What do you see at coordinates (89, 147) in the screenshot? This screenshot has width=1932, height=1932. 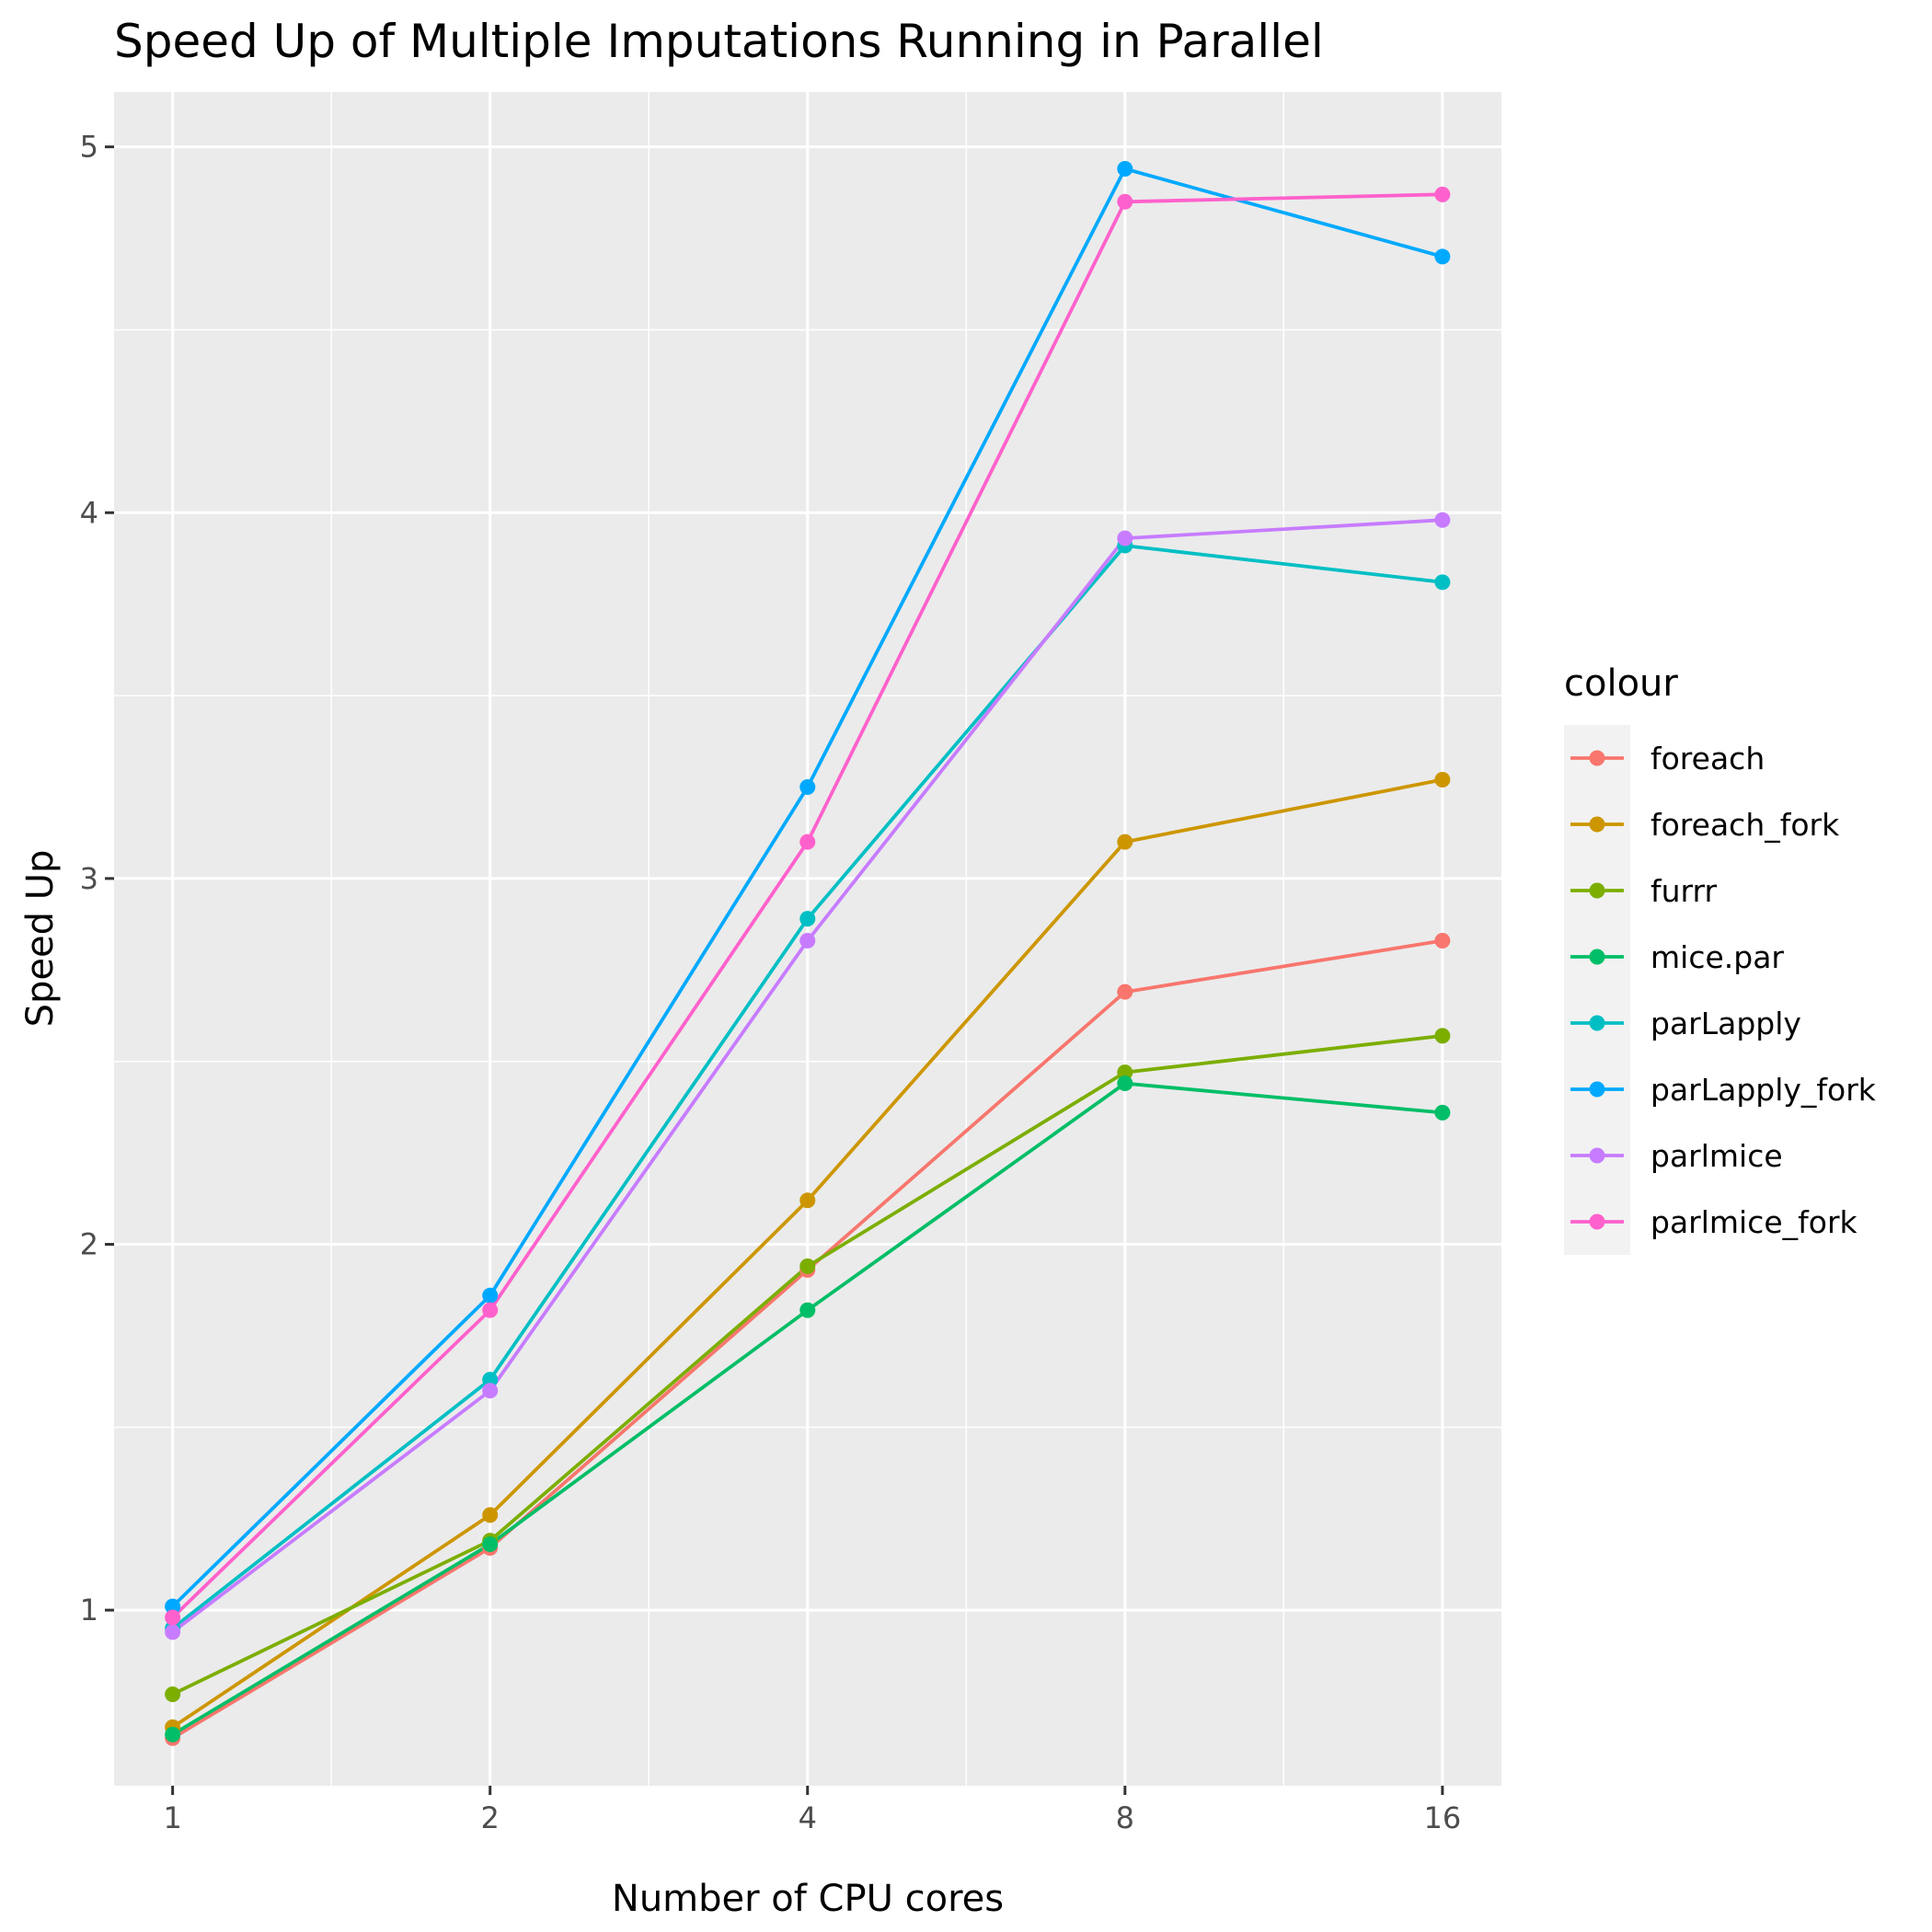 I see `y-tick-label: 5` at bounding box center [89, 147].